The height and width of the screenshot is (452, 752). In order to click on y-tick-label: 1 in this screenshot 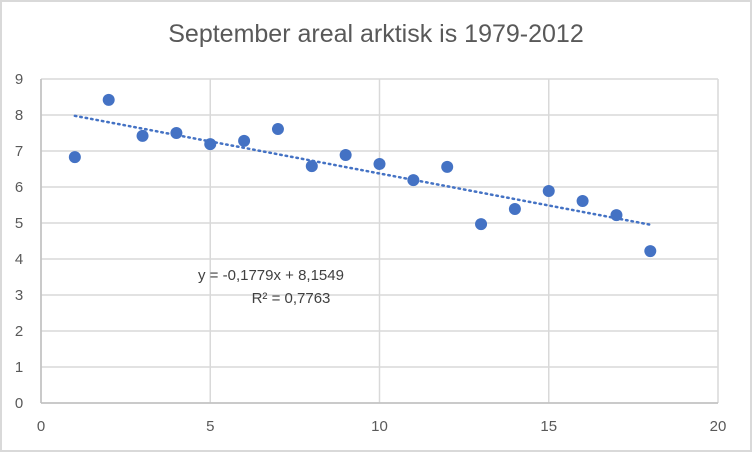, I will do `click(19, 367)`.